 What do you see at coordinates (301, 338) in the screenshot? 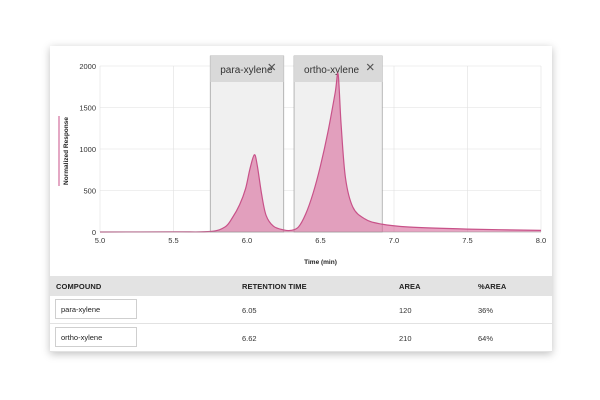
I see `table-row: ortho-xylene 6.62 210 64%` at bounding box center [301, 338].